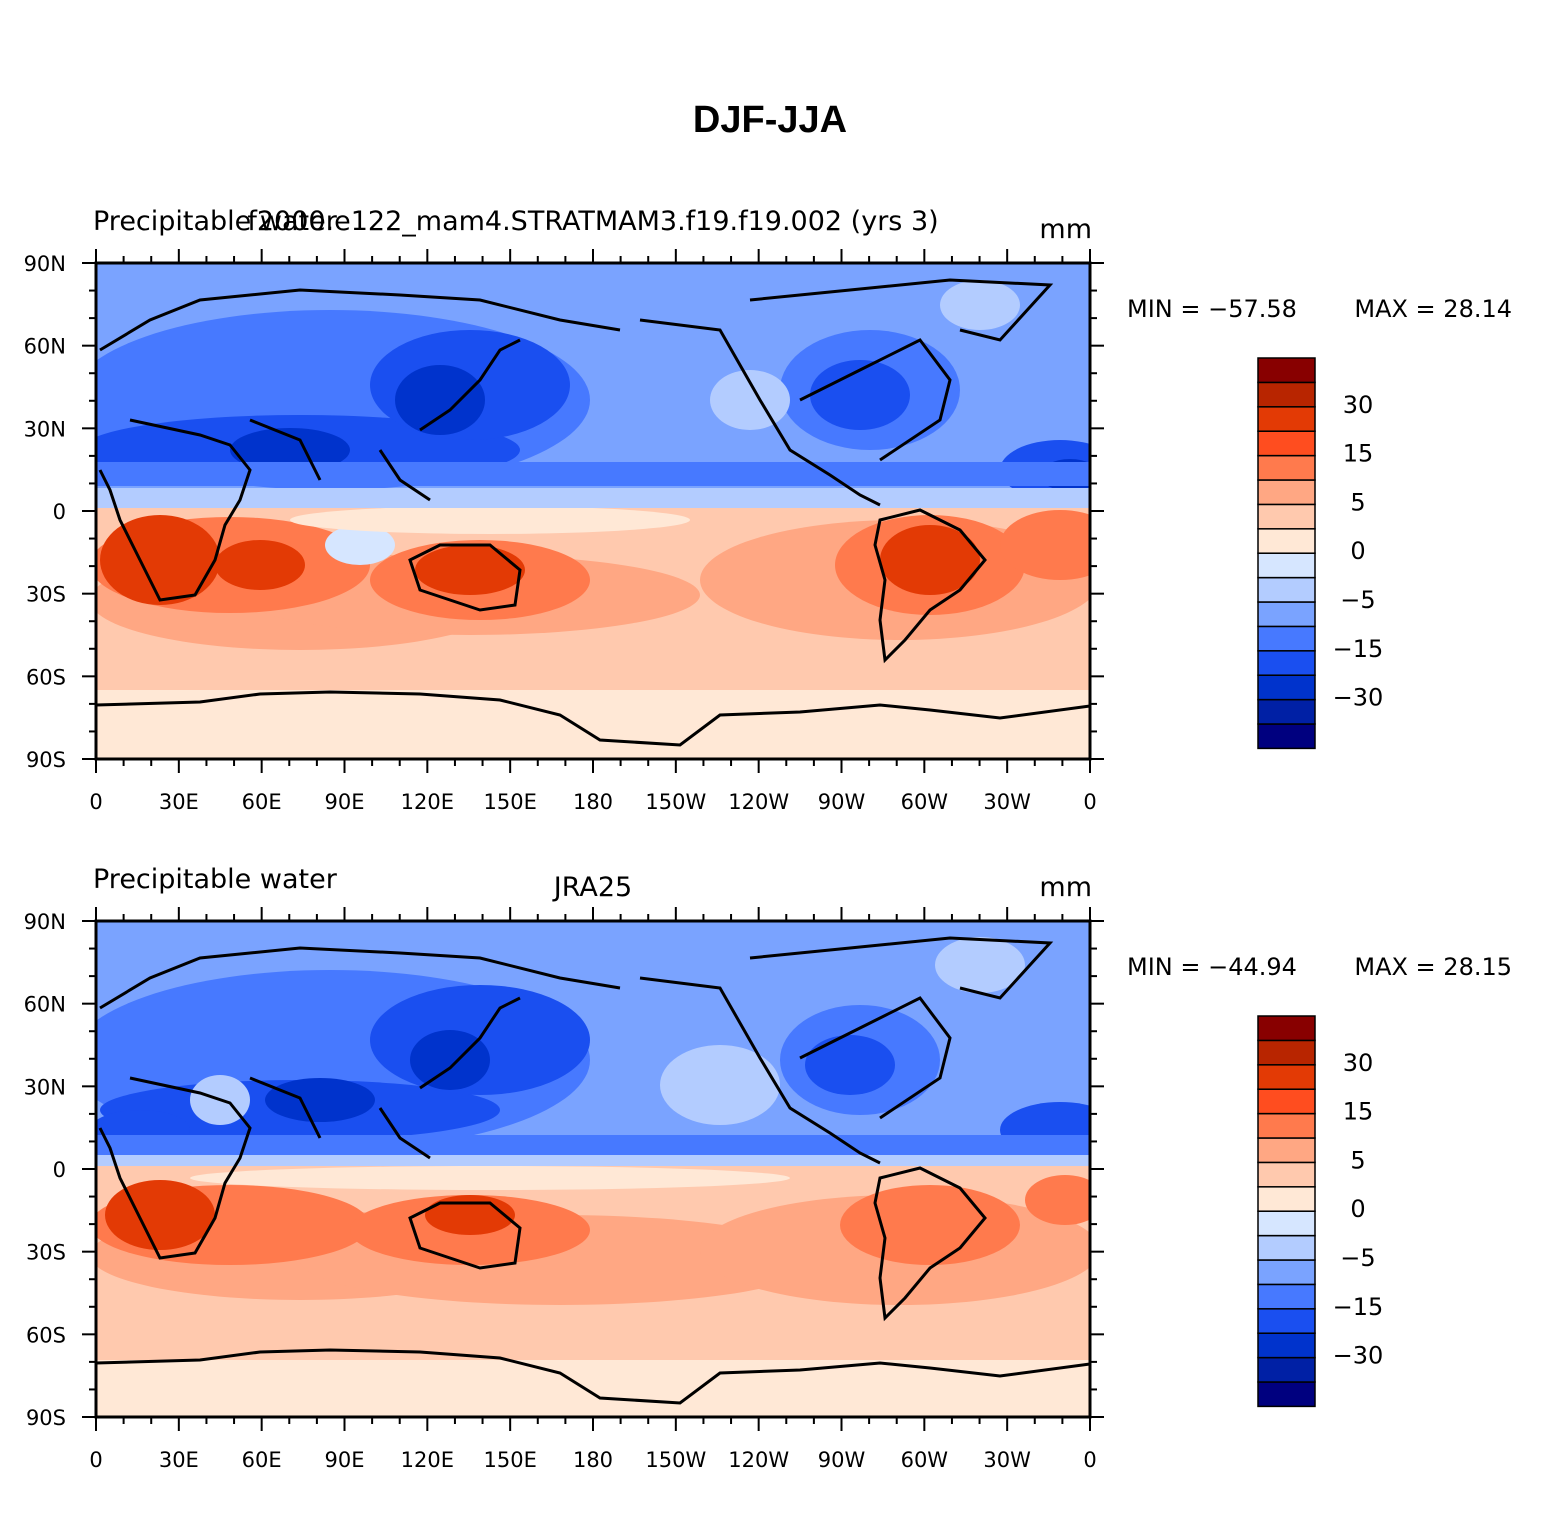  I want to click on max-label: MAX = 28.14, so click(1433, 309).